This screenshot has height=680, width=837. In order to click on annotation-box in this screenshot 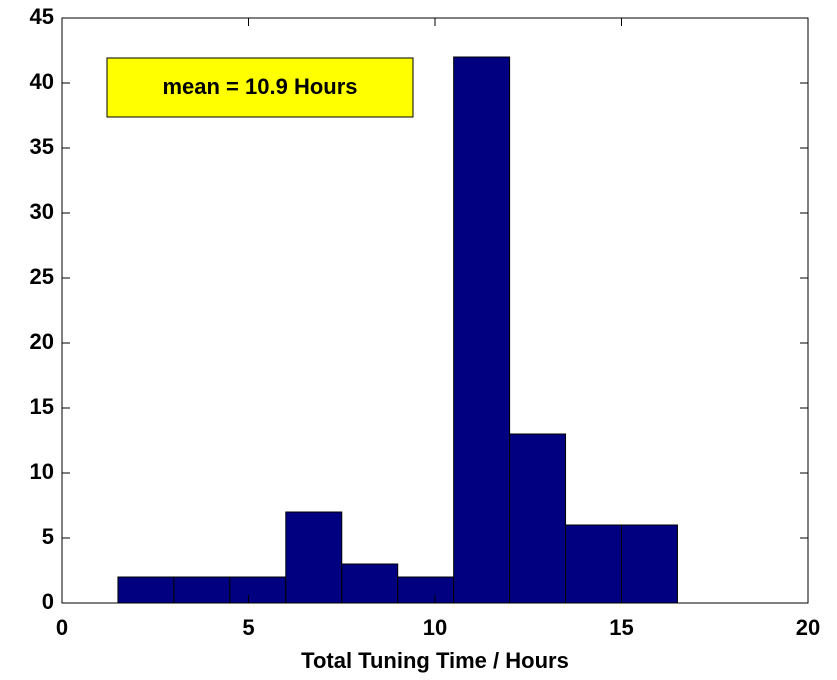, I will do `click(260, 87)`.